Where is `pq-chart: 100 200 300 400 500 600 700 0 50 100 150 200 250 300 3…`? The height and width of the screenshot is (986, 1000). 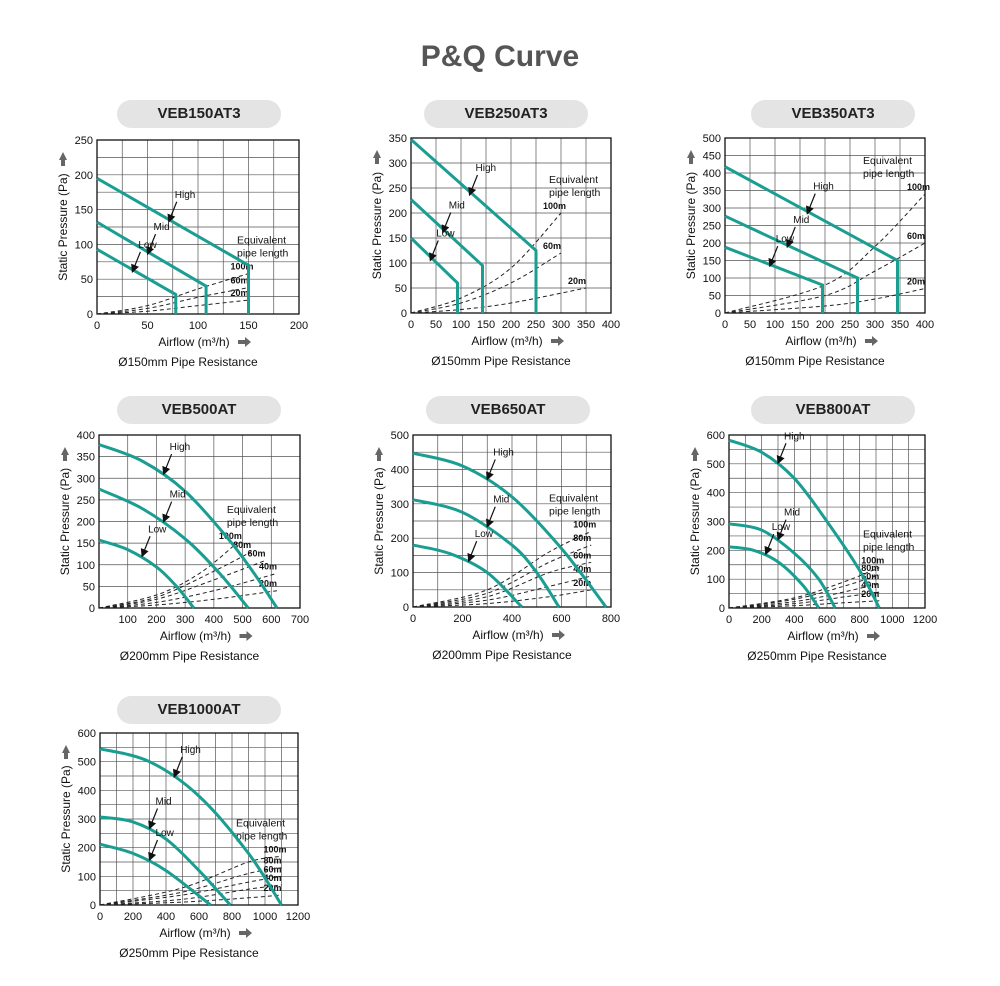 pq-chart: 100 200 300 400 500 600 700 0 50 100 150 200 250 300 3… is located at coordinates (183, 546).